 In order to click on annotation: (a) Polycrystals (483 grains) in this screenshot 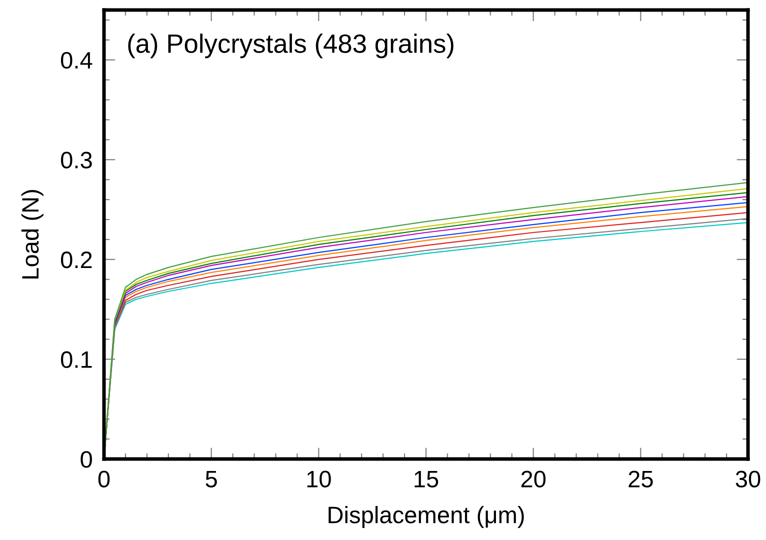, I will do `click(291, 46)`.